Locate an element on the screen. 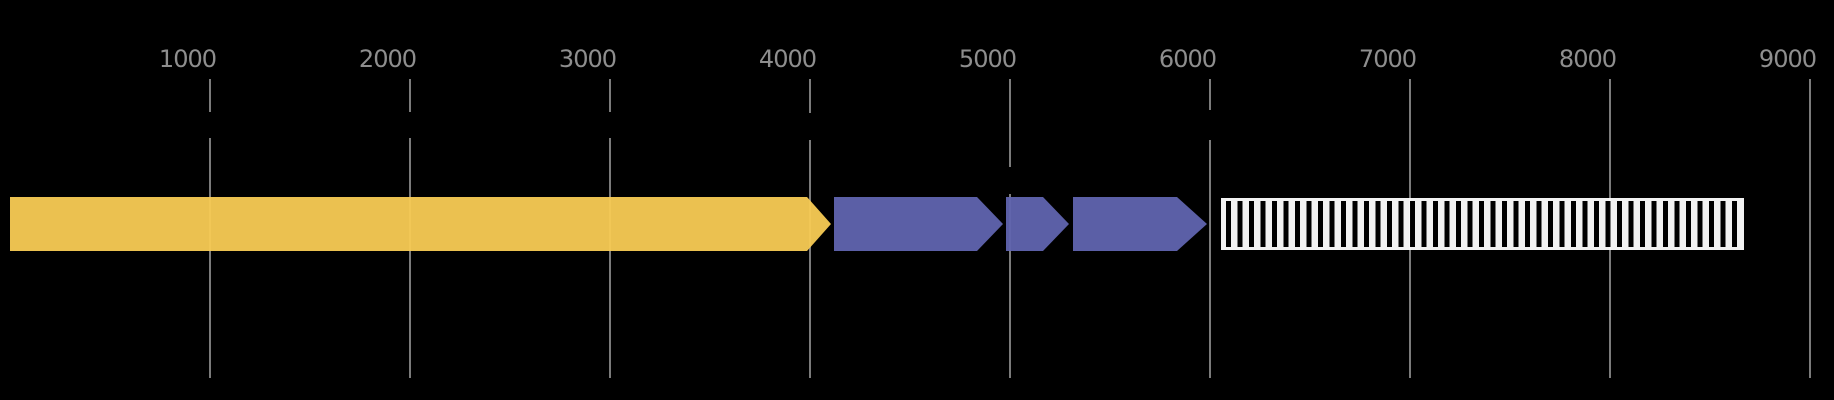 The height and width of the screenshot is (400, 1834). feature-2-arrow is located at coordinates (918, 224).